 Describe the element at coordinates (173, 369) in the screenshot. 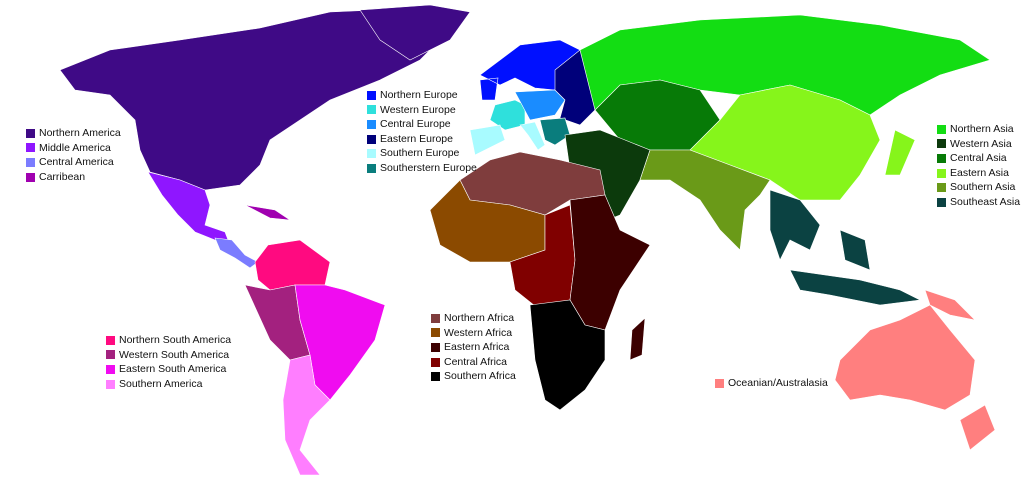

I see `legend-label: Eastern South America` at that location.